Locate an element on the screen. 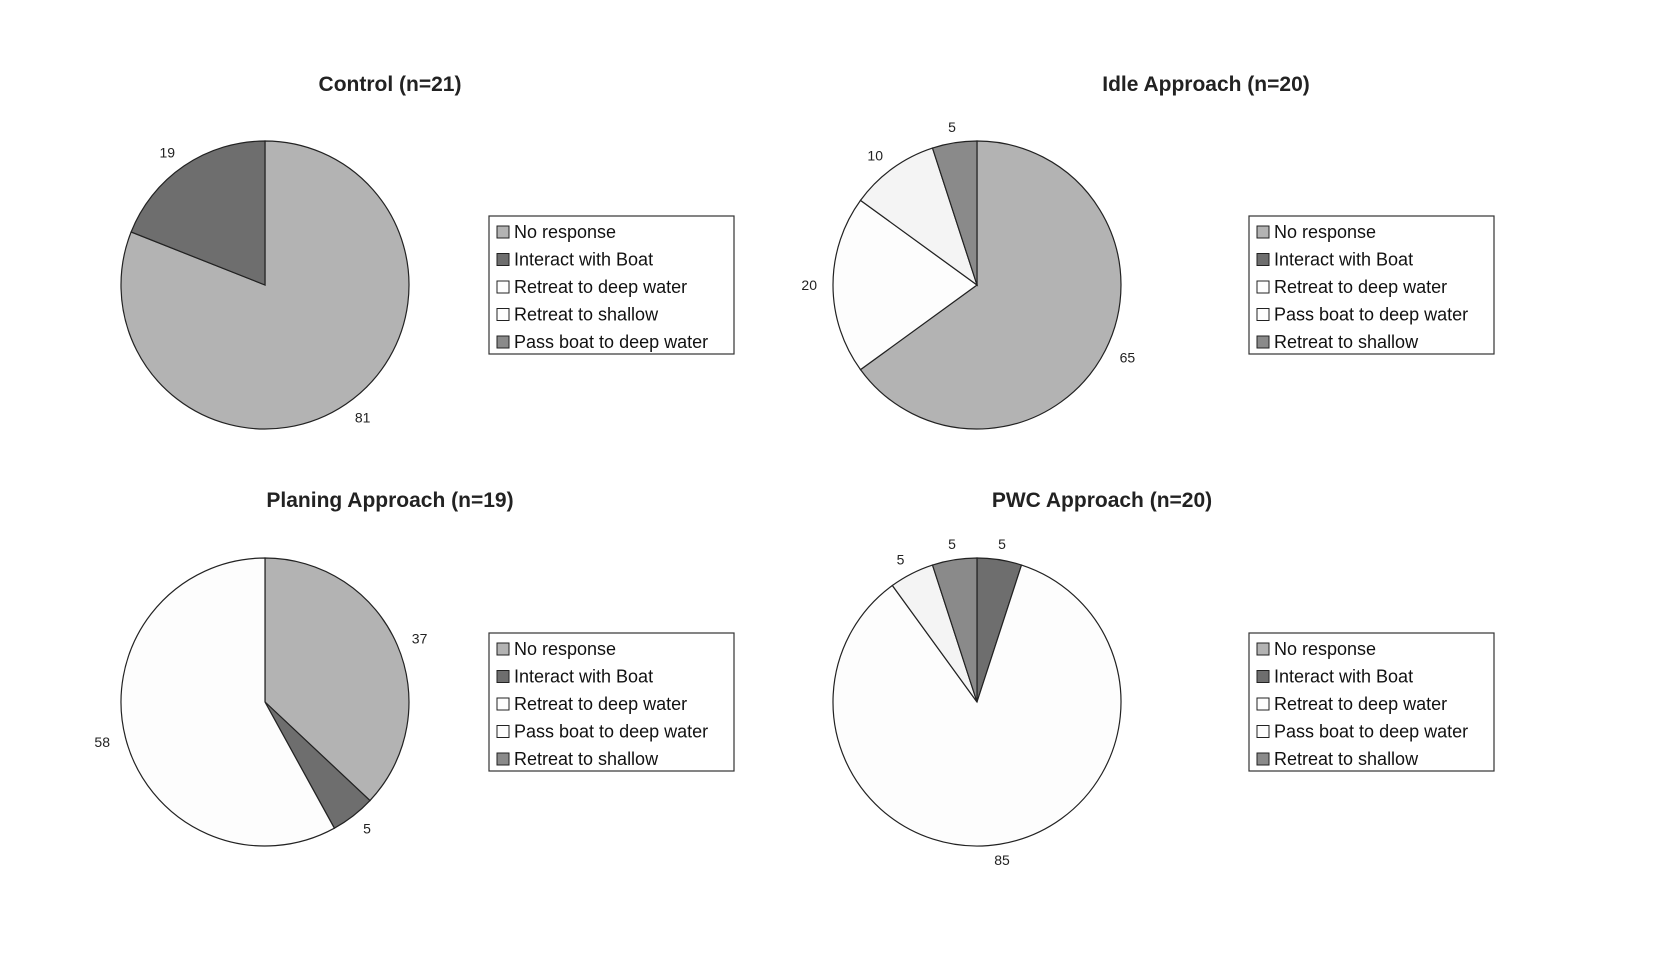  slice-value-label: 81 is located at coordinates (363, 417).